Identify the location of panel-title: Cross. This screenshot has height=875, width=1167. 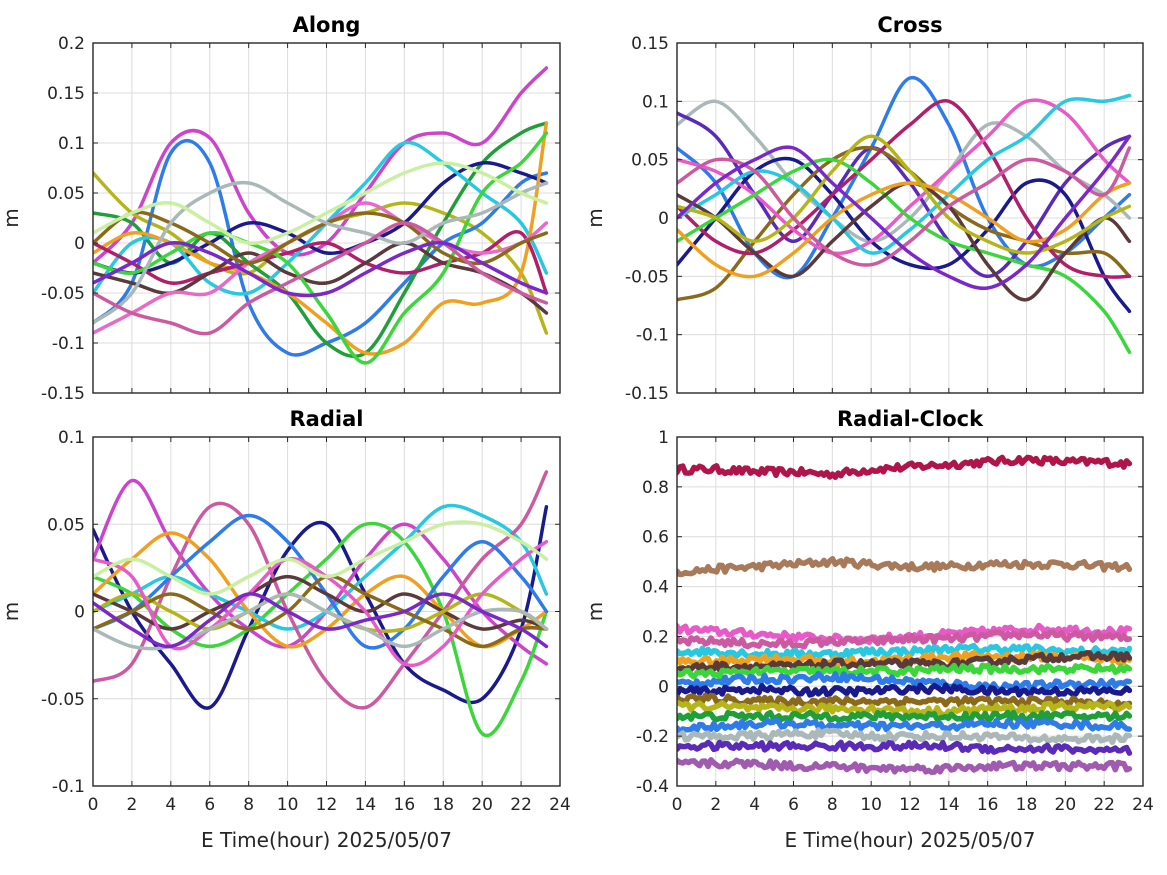
(909, 25).